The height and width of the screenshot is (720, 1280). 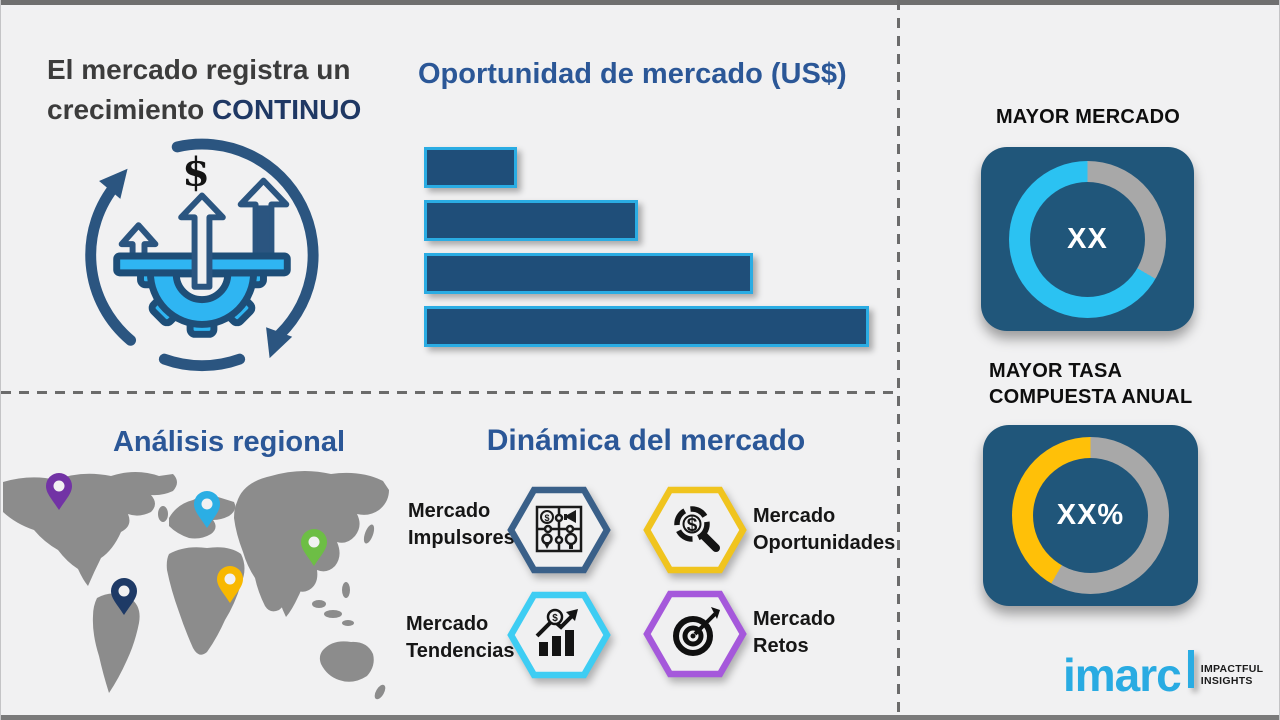 What do you see at coordinates (124, 596) in the screenshot?
I see `map-pin-south-america` at bounding box center [124, 596].